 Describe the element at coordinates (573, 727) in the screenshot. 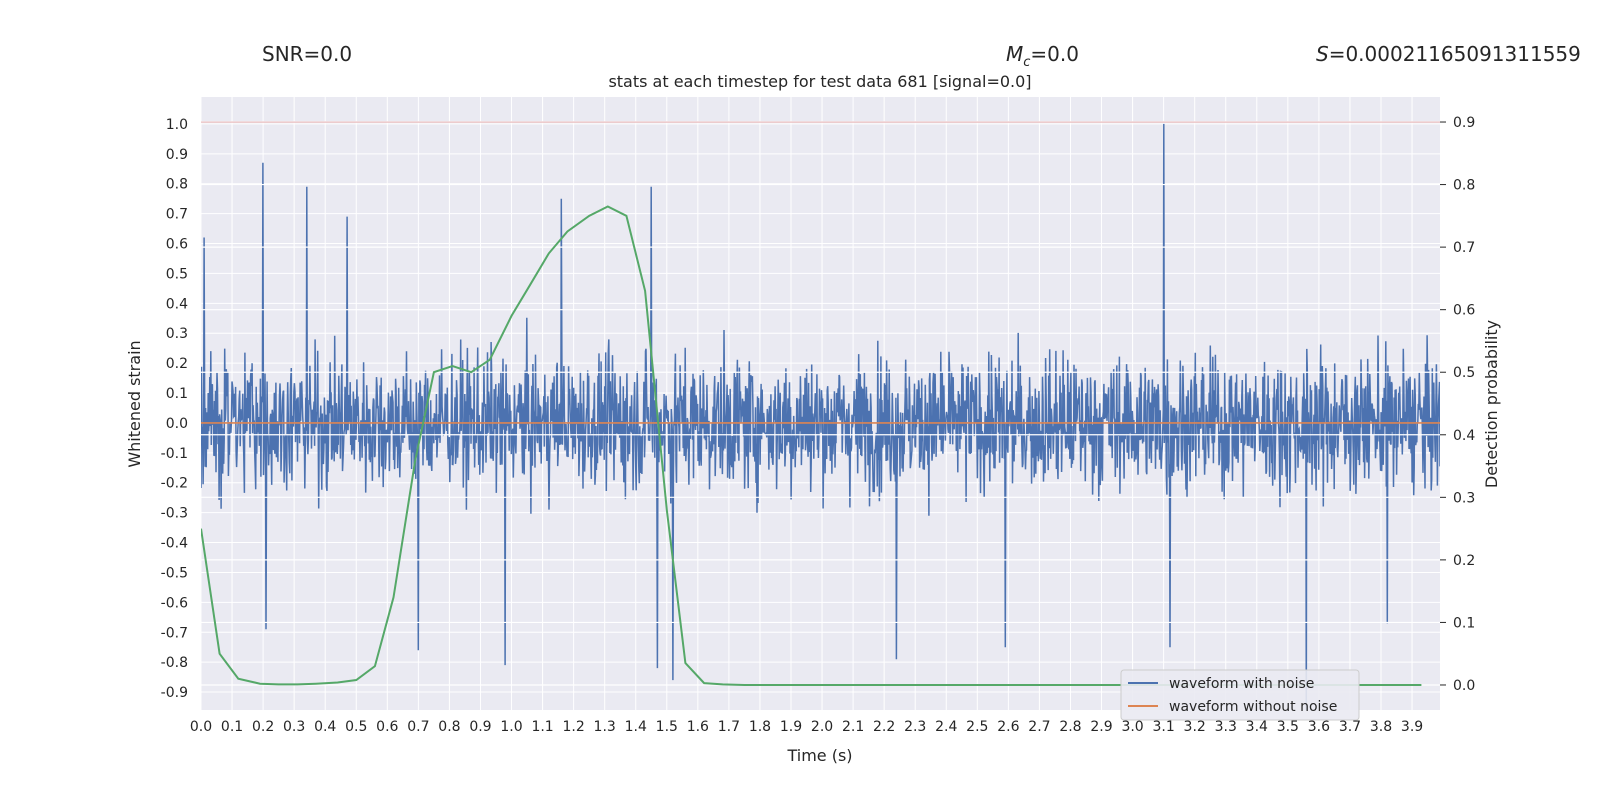

I see `x-tick-label: 1.2` at that location.